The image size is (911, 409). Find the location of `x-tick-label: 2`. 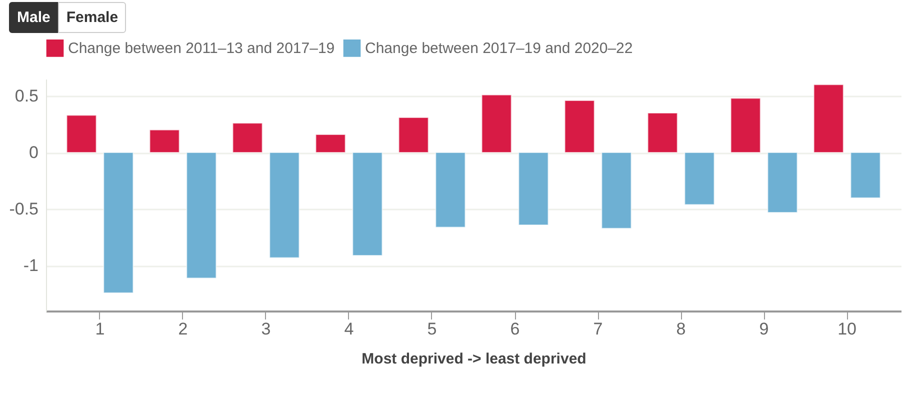

x-tick-label: 2 is located at coordinates (183, 329).